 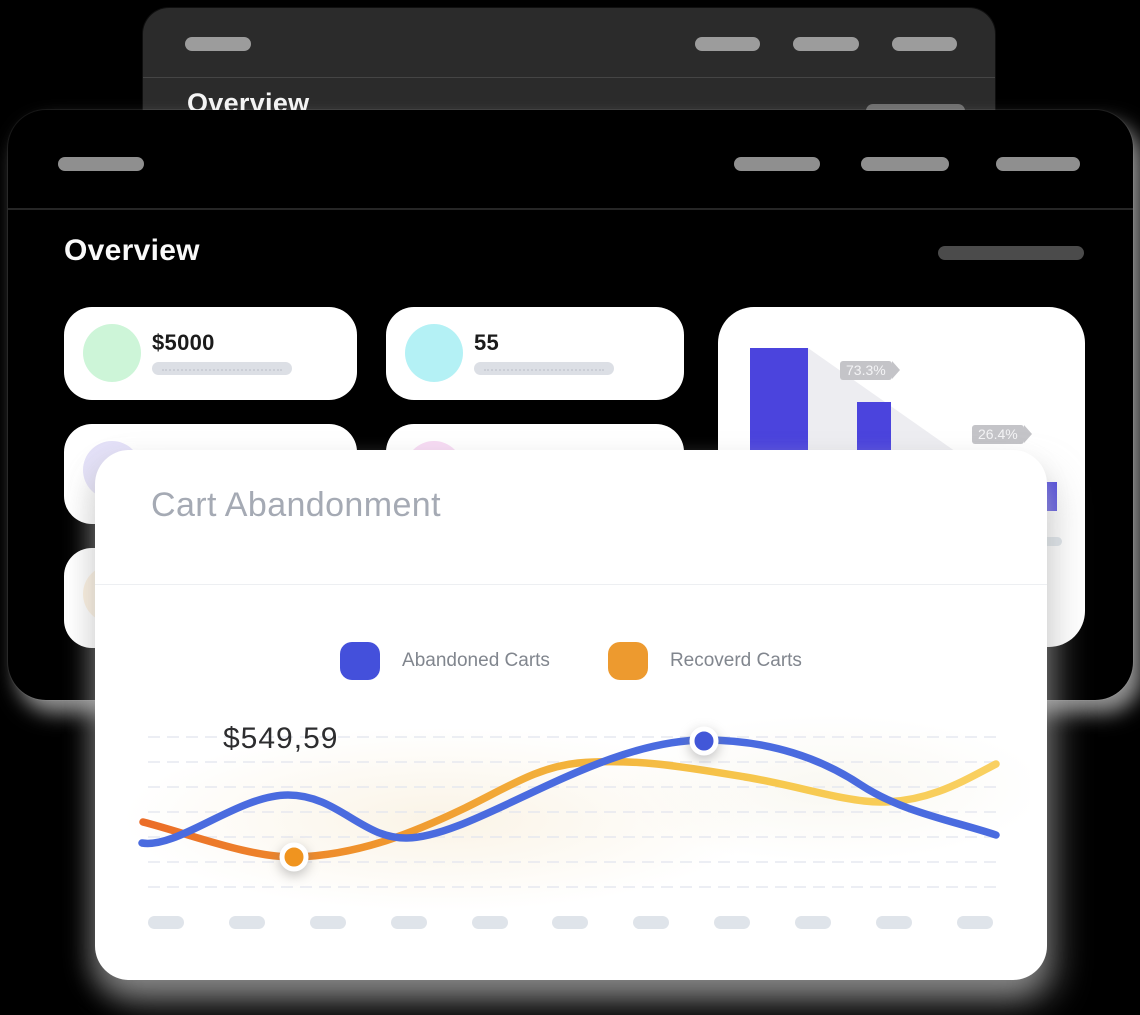 What do you see at coordinates (570, 160) in the screenshot?
I see `main-window-header` at bounding box center [570, 160].